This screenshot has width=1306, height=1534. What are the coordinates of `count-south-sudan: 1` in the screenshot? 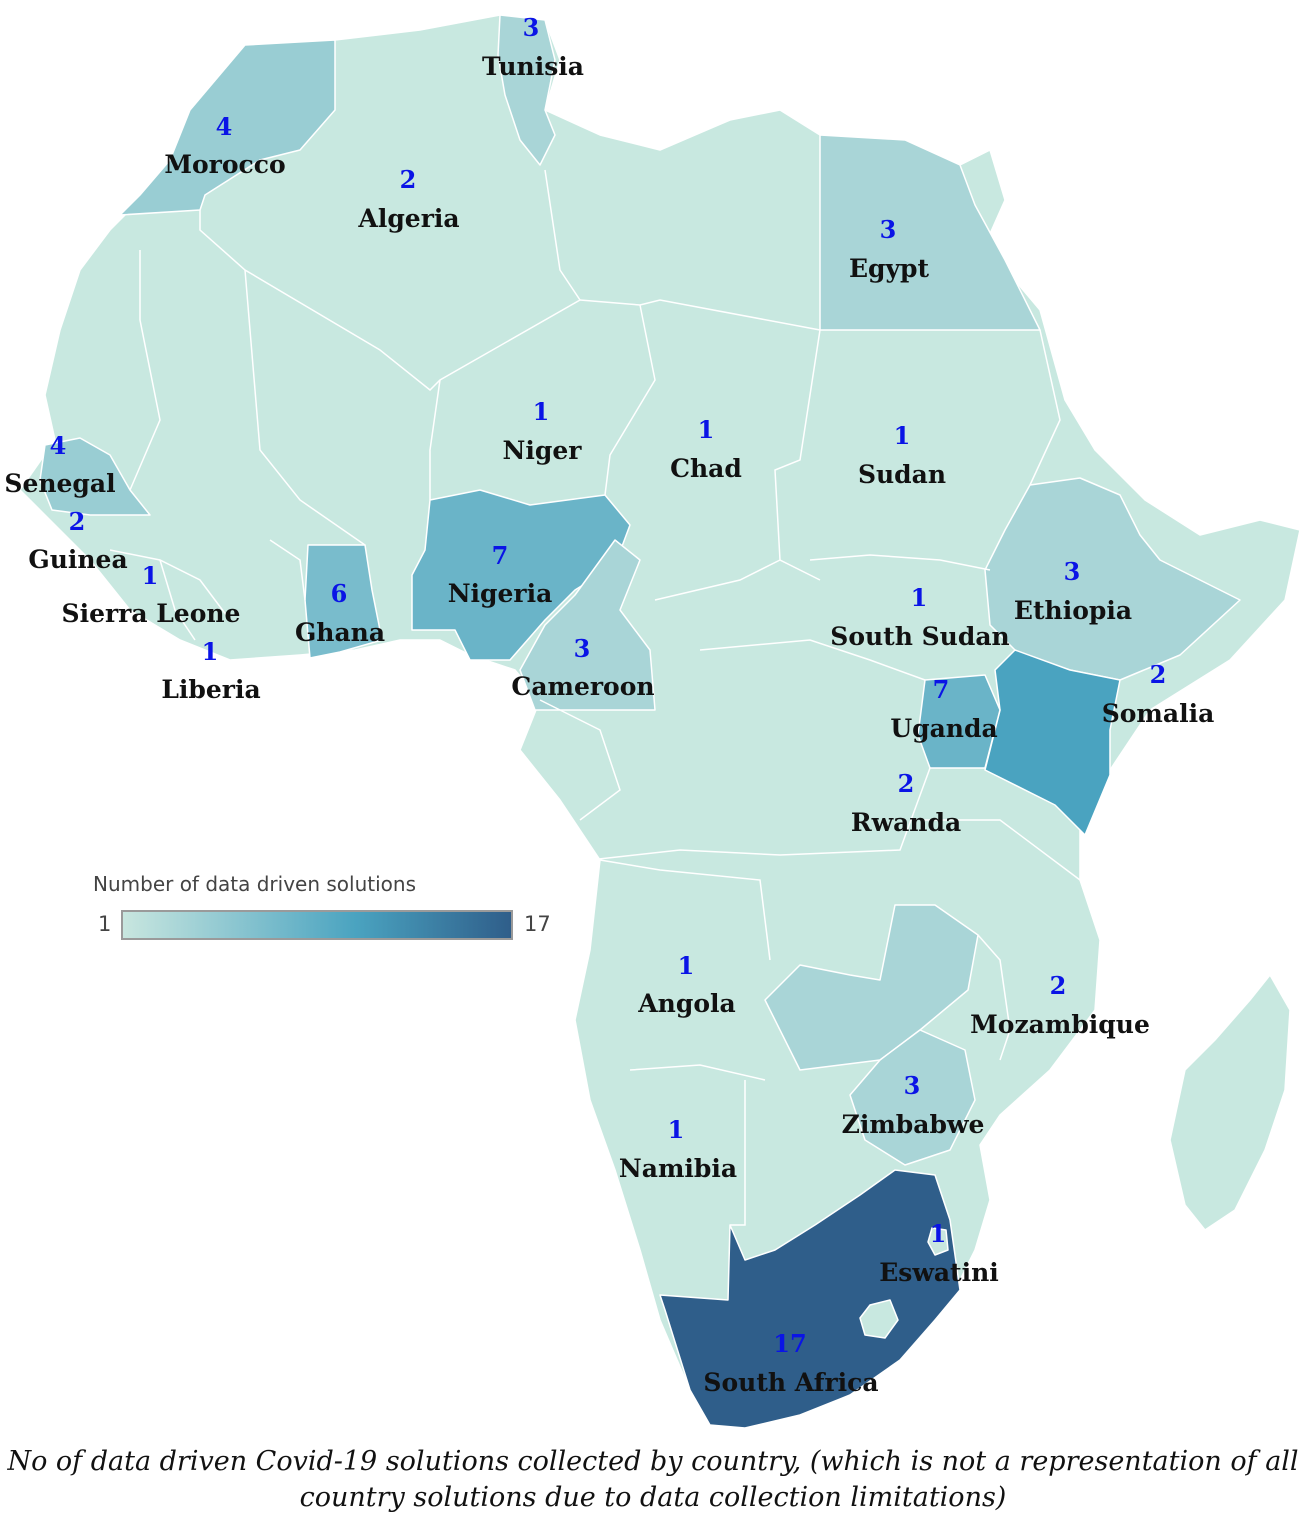 It's located at (919, 597).